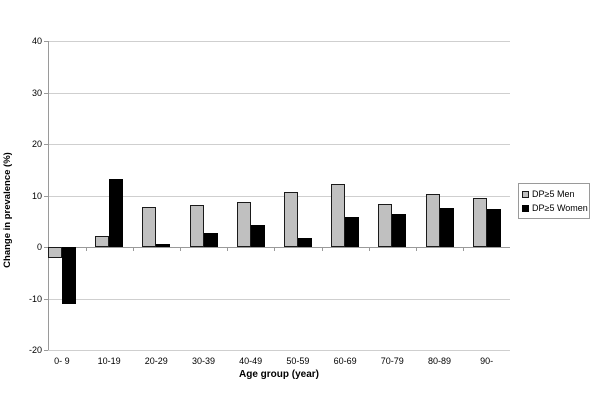 The height and width of the screenshot is (400, 600). Describe the element at coordinates (62, 361) in the screenshot. I see `x-category-label: 0- 9` at that location.